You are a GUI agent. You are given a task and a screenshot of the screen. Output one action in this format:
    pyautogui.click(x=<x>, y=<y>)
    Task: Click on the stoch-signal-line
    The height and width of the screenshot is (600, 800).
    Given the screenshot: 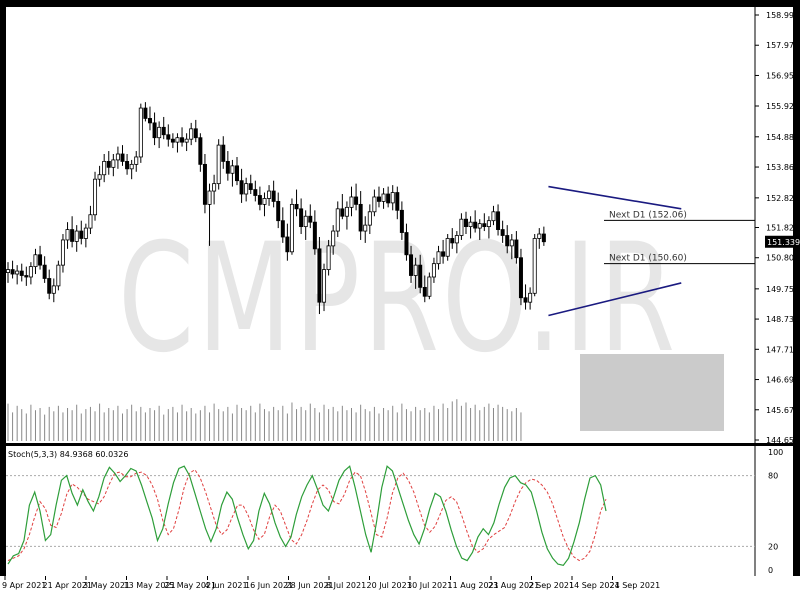 What is the action you would take?
    pyautogui.click(x=307, y=515)
    